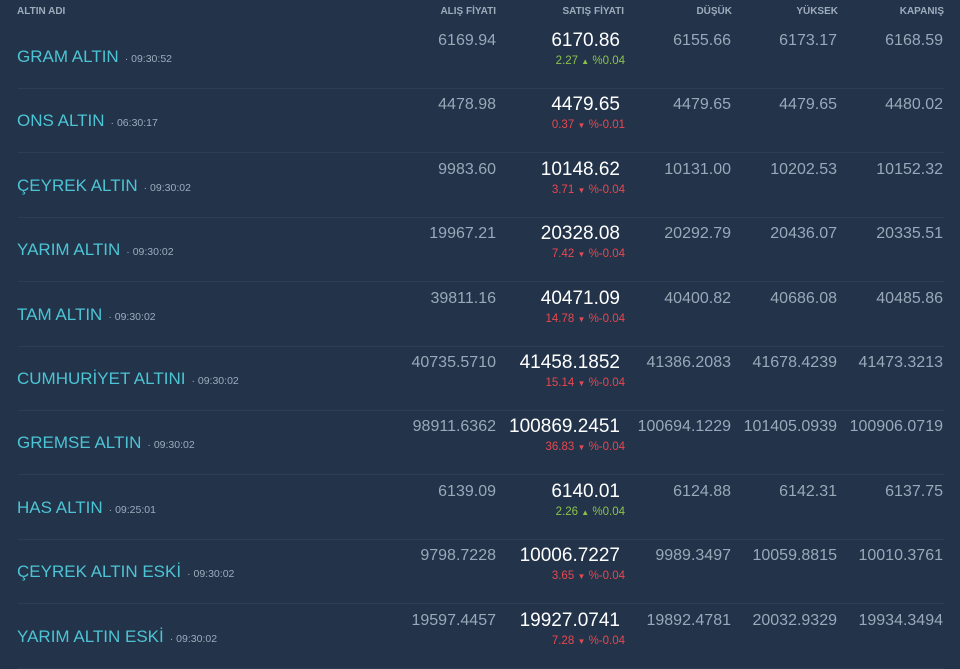 This screenshot has width=960, height=669. Describe the element at coordinates (99, 572) in the screenshot. I see `gold-name-label: ÇEYREK ALTIN ESKİ` at that location.